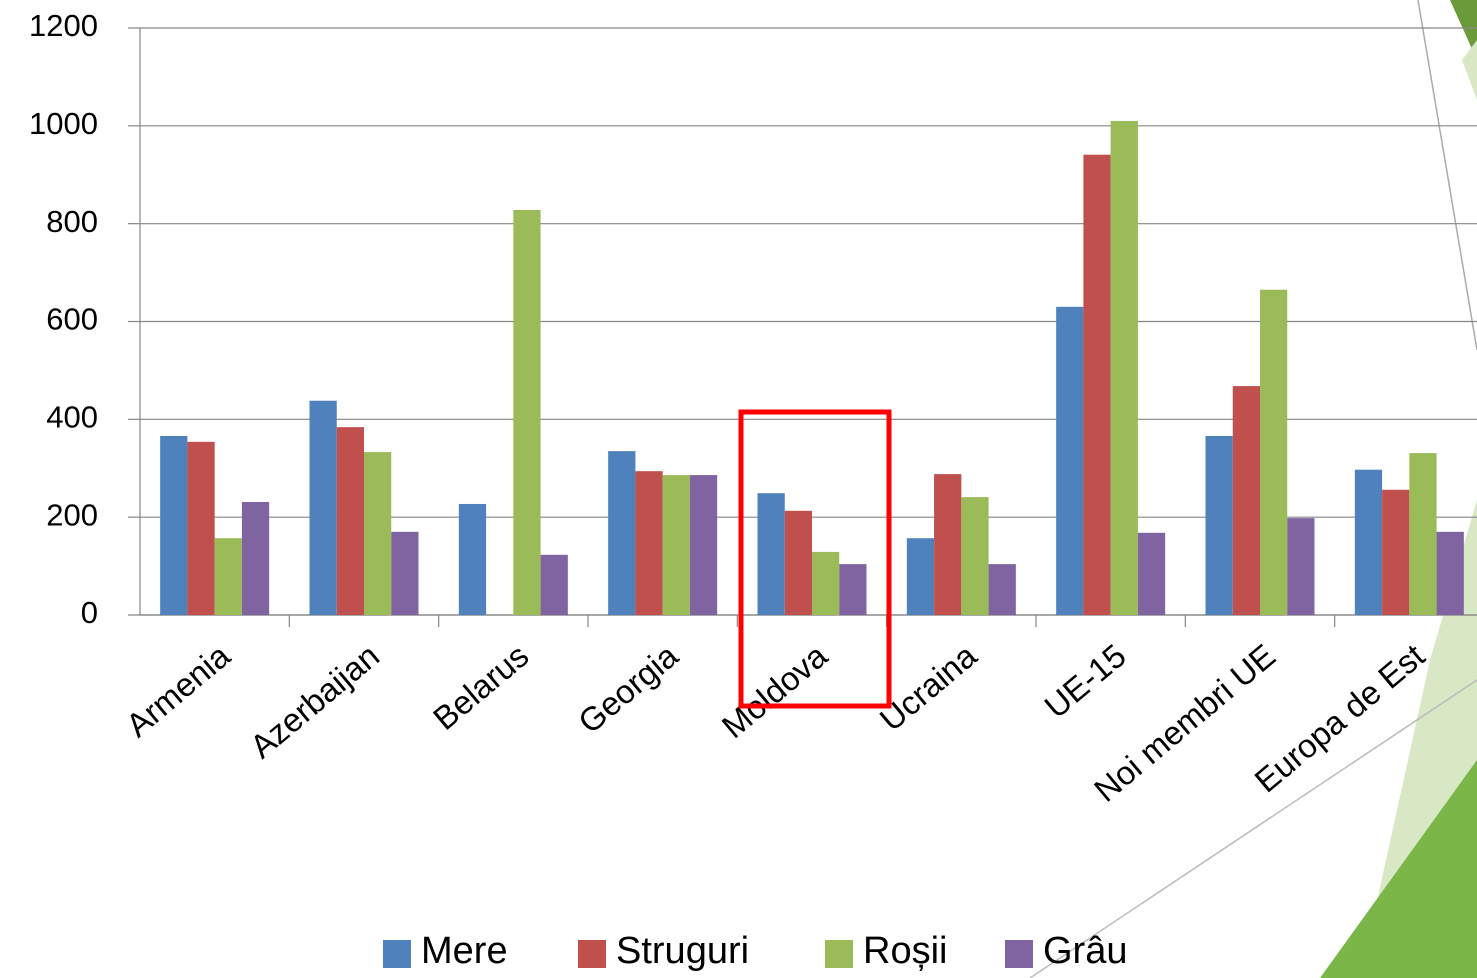 Image resolution: width=1477 pixels, height=978 pixels. I want to click on x-tick-label: Azerbaijan, so click(314, 701).